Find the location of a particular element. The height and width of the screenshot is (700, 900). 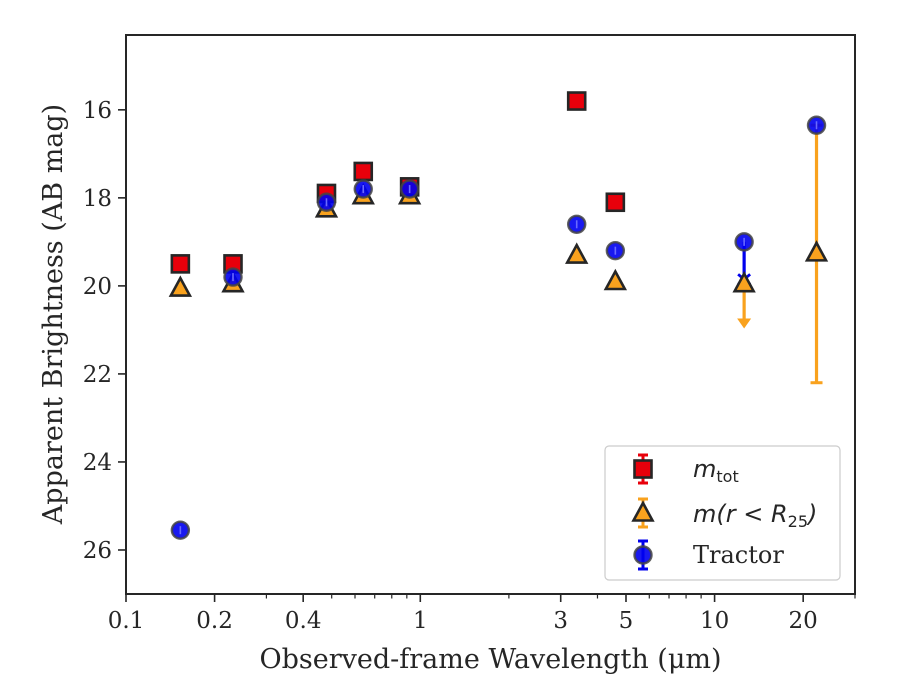

mr25-limit-arrow is located at coordinates (744, 323).